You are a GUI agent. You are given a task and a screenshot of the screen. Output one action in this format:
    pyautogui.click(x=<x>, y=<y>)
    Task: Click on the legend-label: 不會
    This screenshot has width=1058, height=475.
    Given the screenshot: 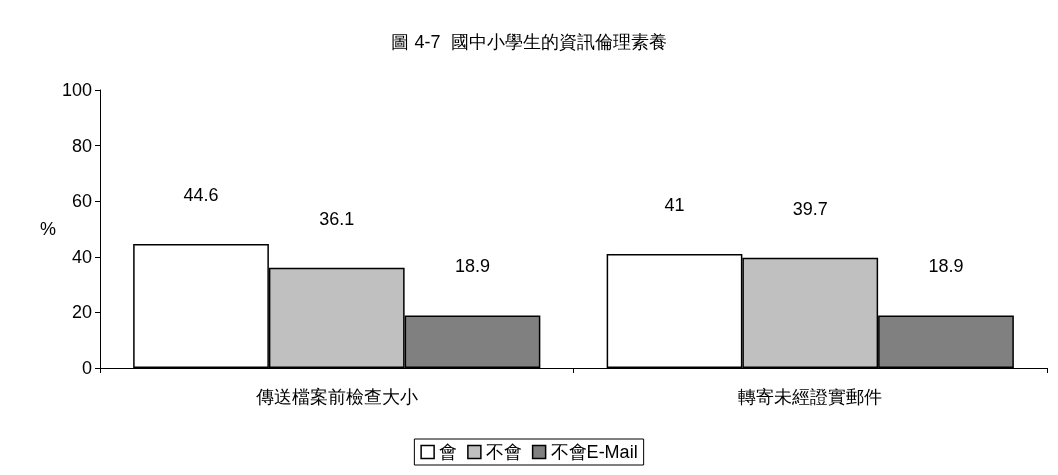 What is the action you would take?
    pyautogui.click(x=503, y=452)
    